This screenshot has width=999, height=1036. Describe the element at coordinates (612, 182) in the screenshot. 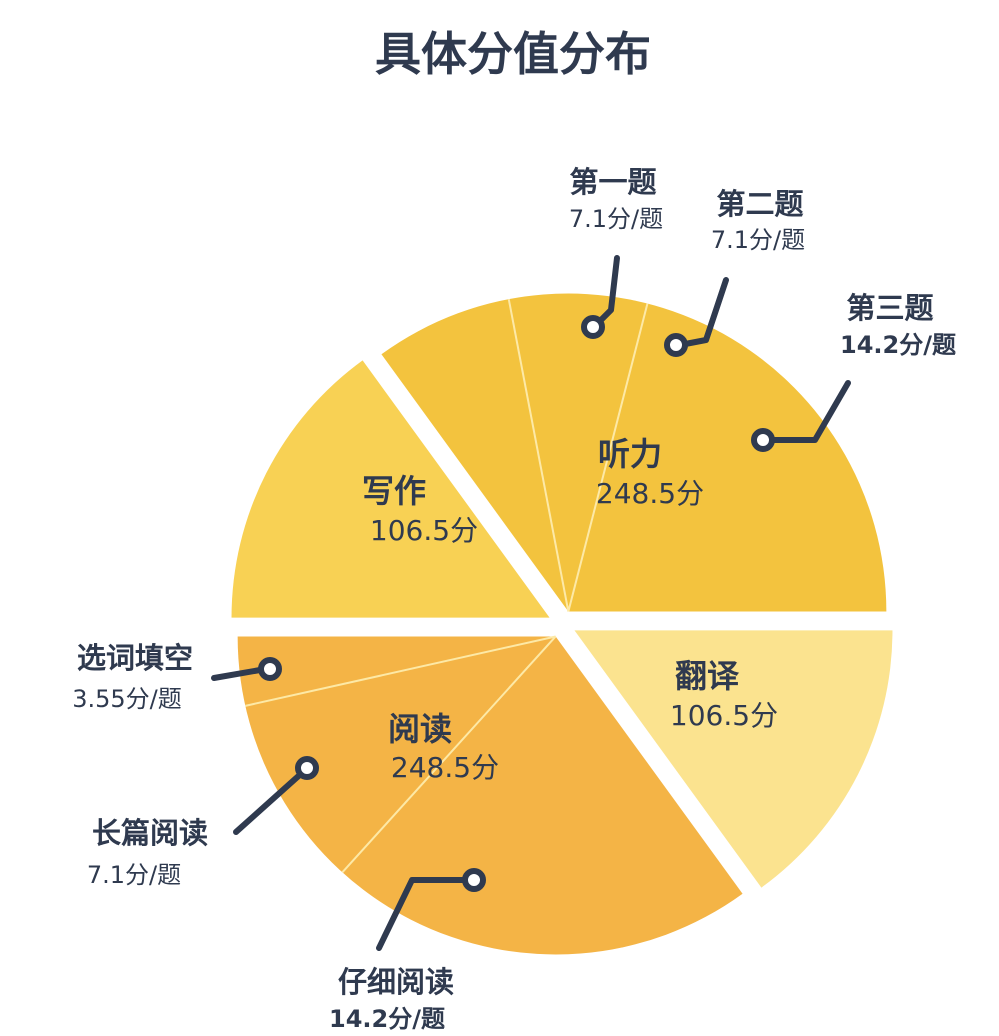

I see `callout-label-q1: 第一题` at that location.